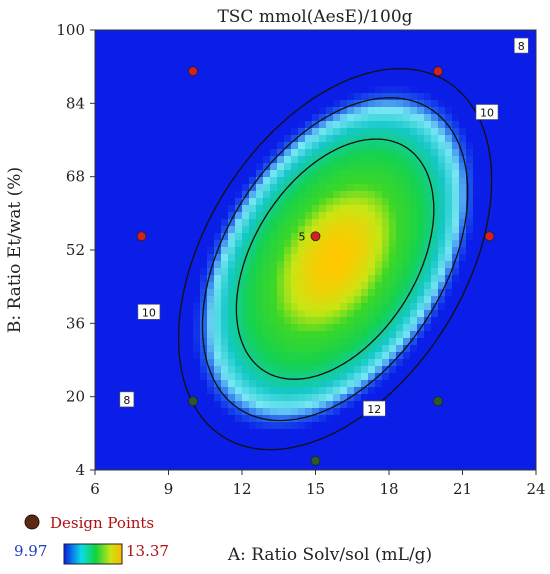 The image size is (550, 574). What do you see at coordinates (388, 489) in the screenshot?
I see `x-tick-label: 18` at bounding box center [388, 489].